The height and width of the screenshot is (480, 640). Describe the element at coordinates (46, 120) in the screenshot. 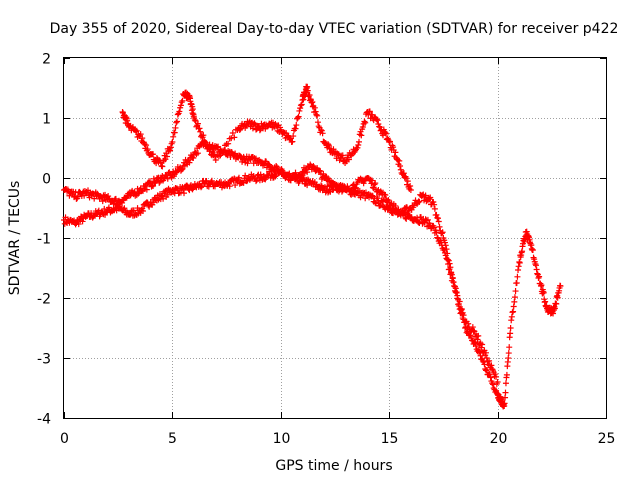

I see `y-tick-label: 1` at that location.